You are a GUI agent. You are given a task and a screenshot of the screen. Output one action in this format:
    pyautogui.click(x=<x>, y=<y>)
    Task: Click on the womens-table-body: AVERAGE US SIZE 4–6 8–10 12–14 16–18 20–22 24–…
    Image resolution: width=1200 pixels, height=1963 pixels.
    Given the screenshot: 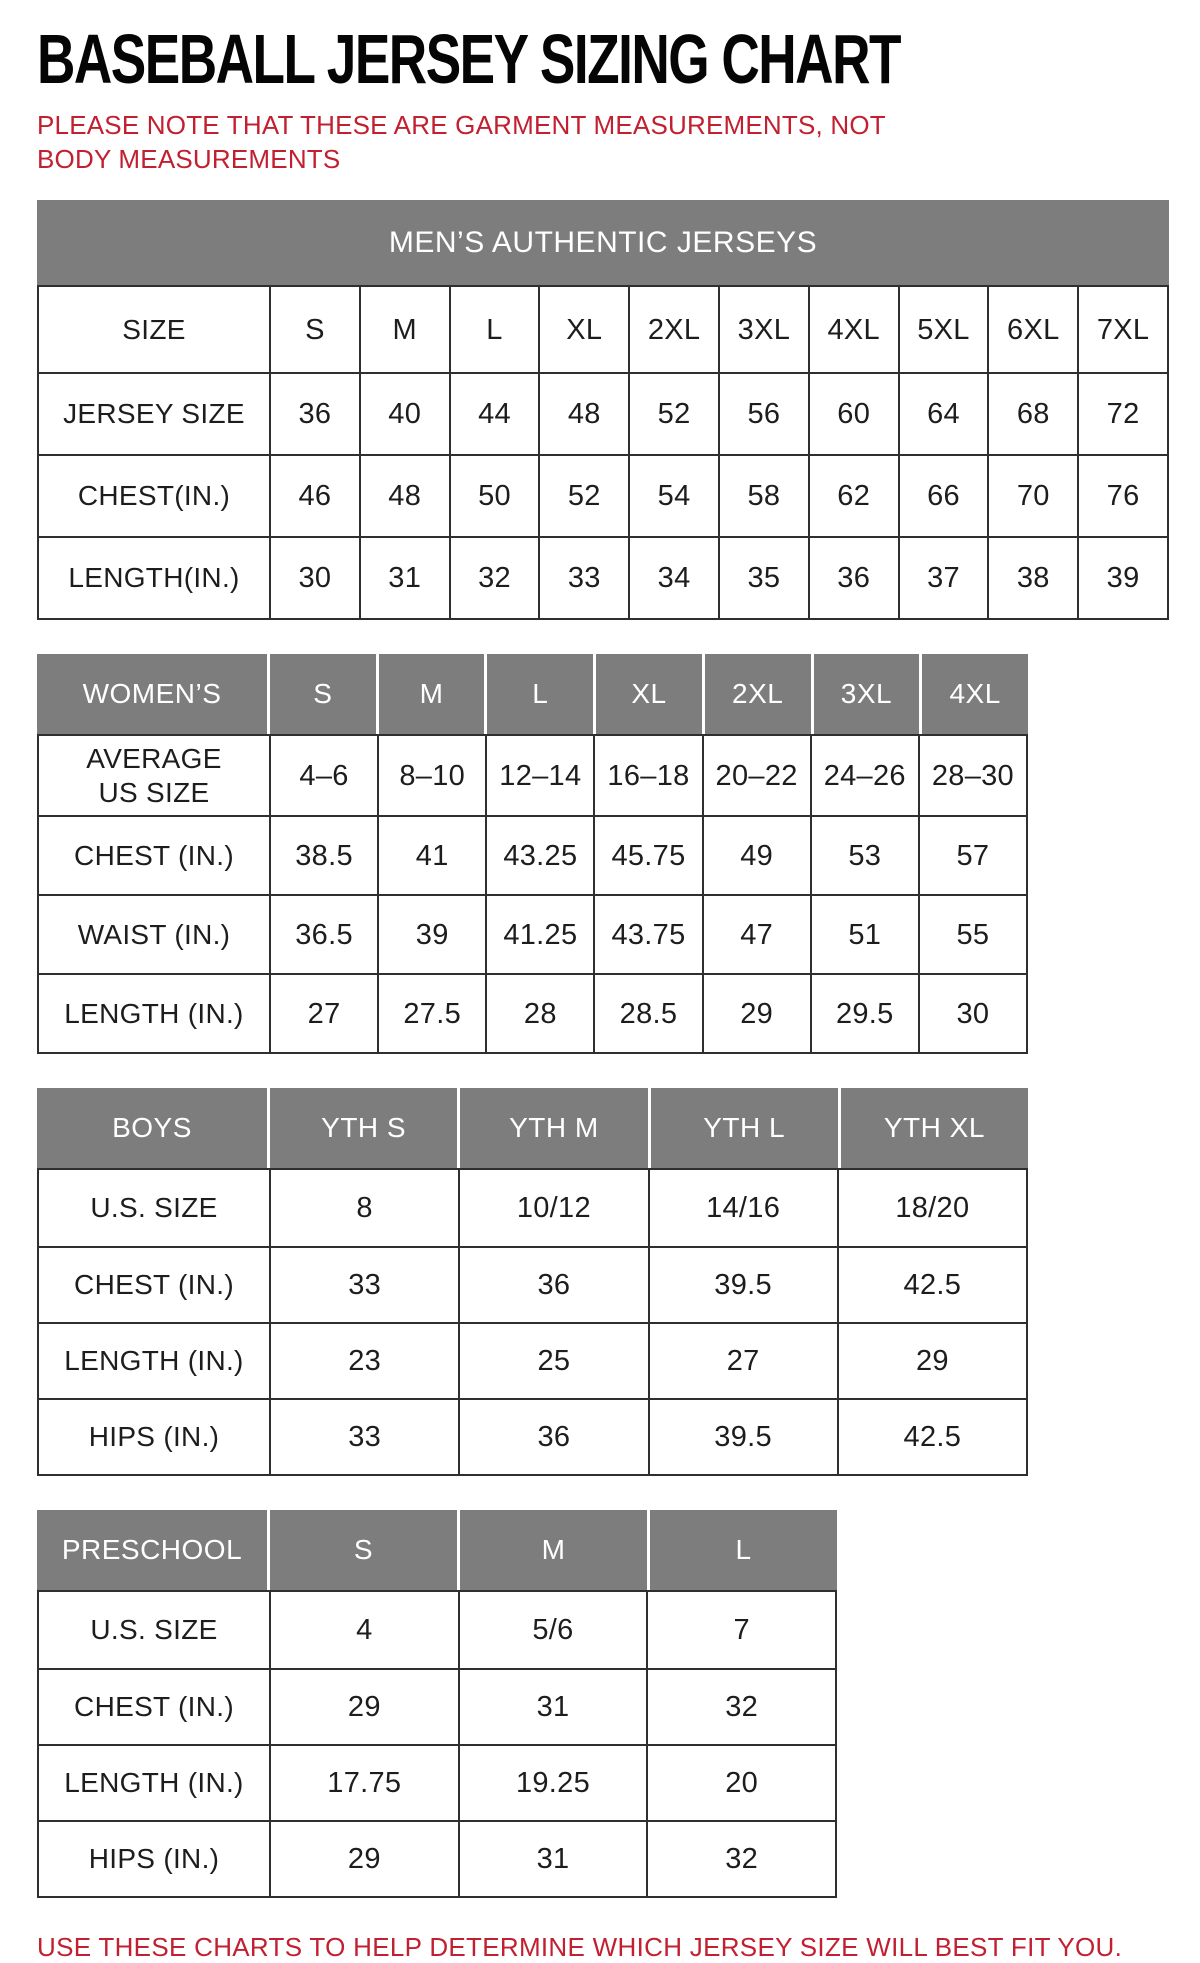 What is the action you would take?
    pyautogui.click(x=532, y=894)
    